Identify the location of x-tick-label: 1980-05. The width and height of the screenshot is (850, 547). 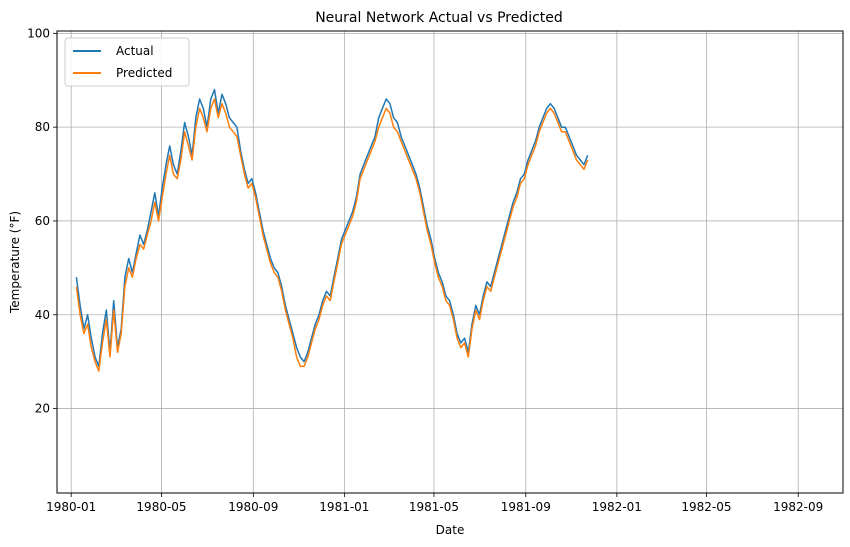
(161, 507).